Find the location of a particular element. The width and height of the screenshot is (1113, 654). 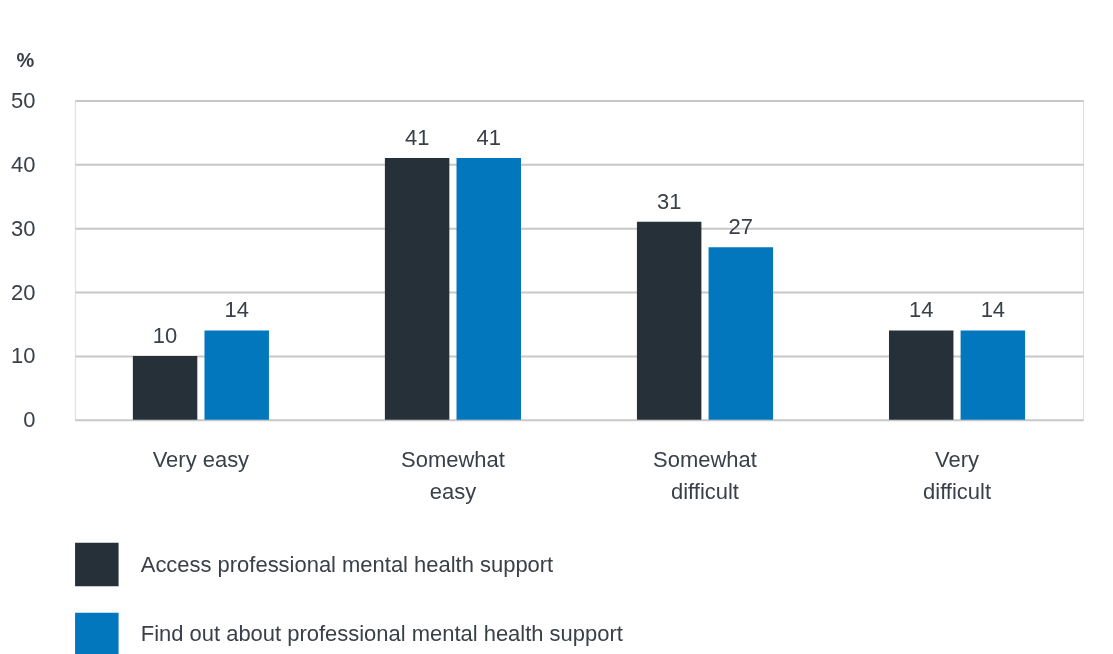

y-axis-title: % is located at coordinates (25, 59).